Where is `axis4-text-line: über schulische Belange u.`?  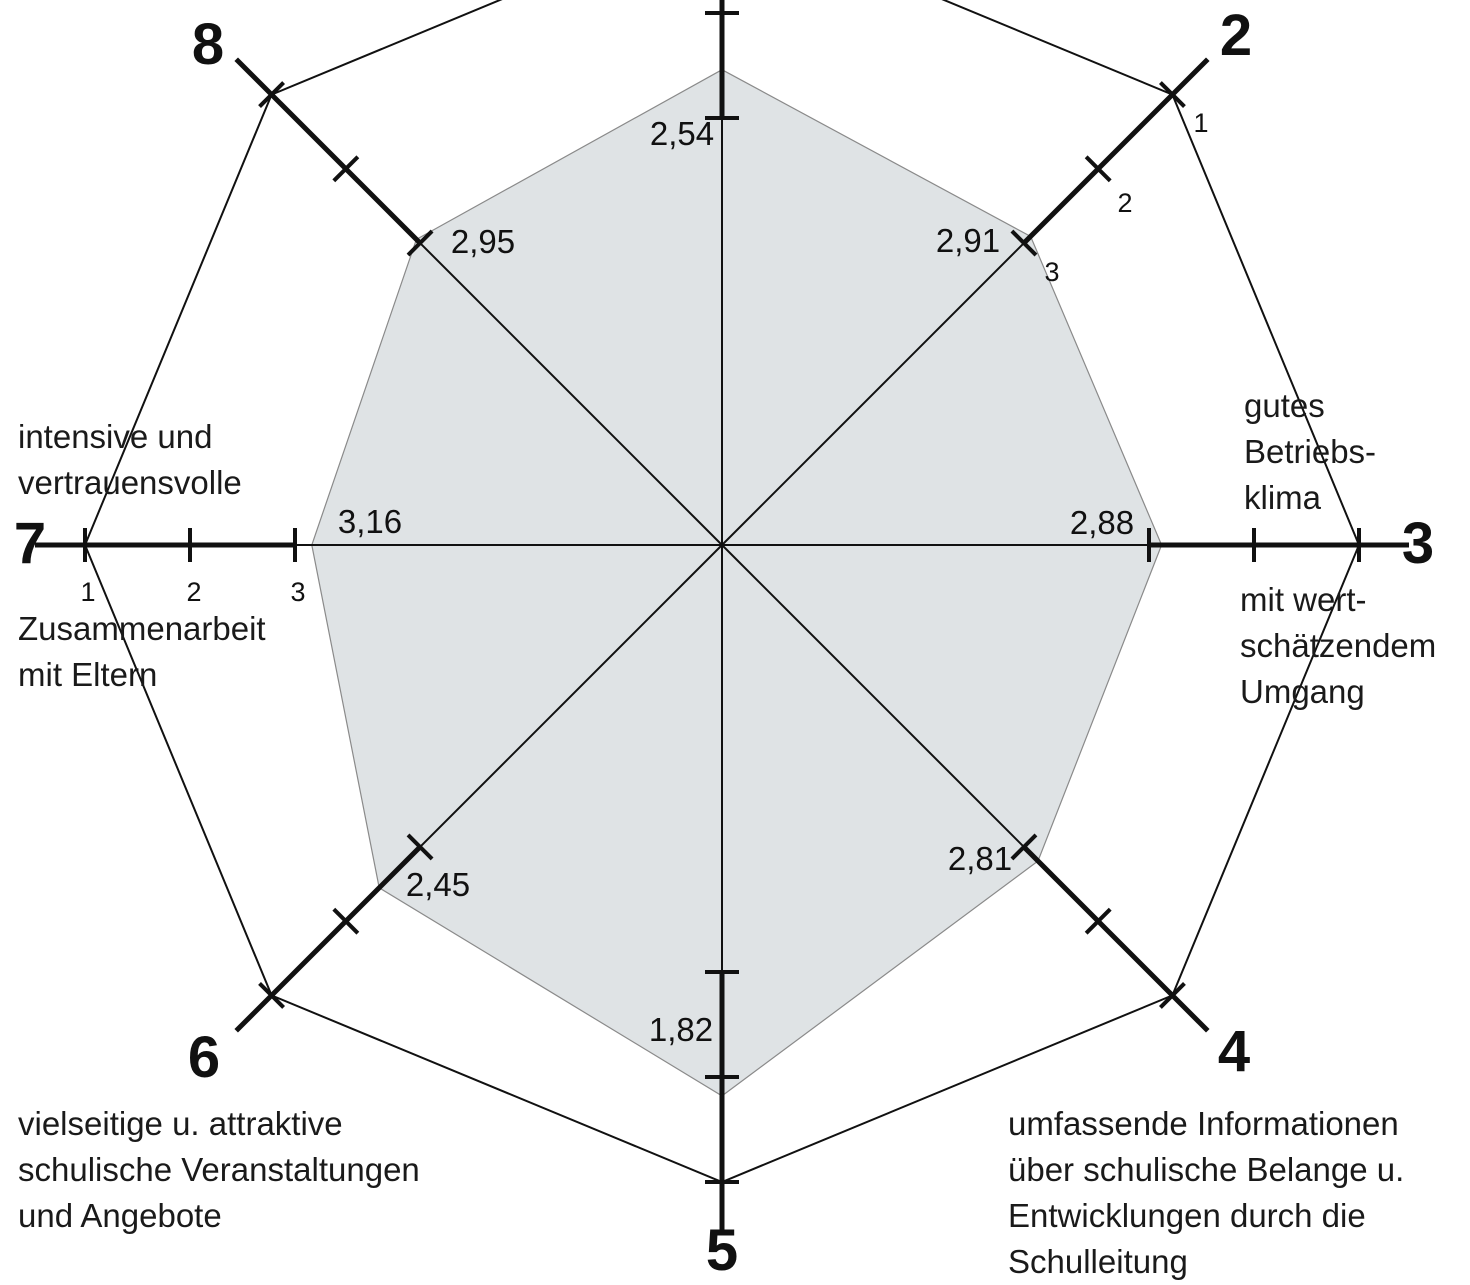 axis4-text-line: über schulische Belange u. is located at coordinates (1206, 1169).